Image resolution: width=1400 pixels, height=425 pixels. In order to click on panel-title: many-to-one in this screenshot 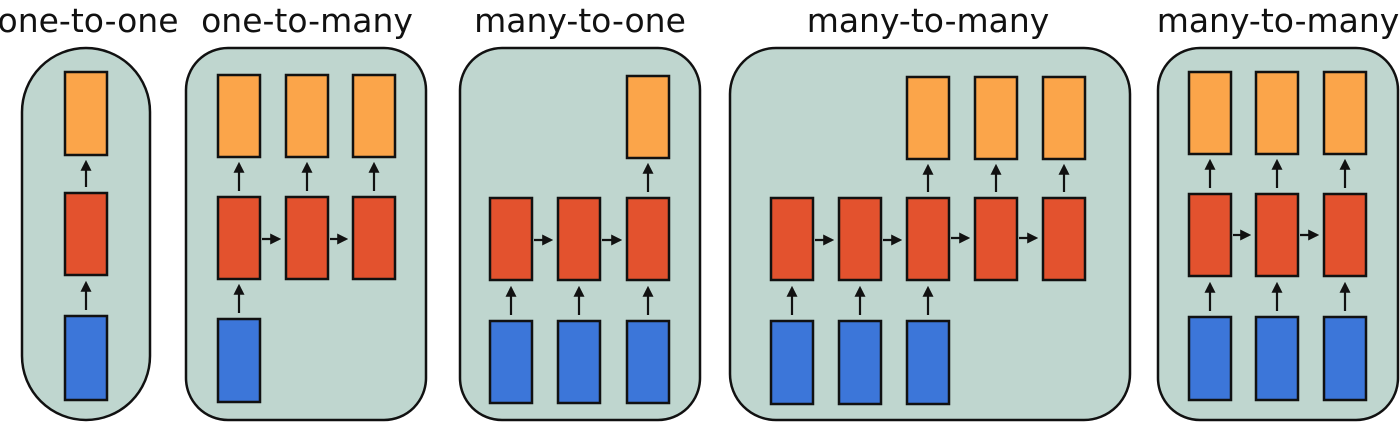, I will do `click(580, 20)`.